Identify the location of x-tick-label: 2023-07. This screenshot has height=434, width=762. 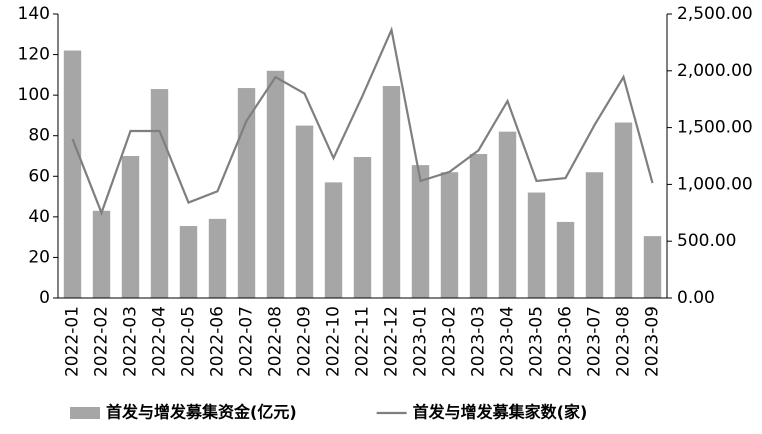
(595, 341).